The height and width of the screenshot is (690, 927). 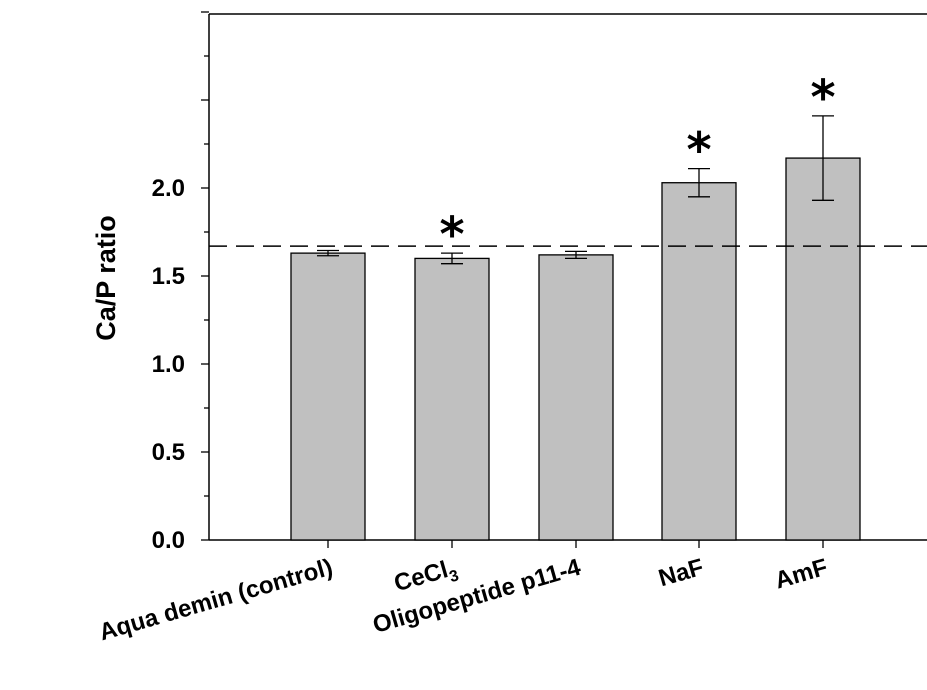 What do you see at coordinates (681, 573) in the screenshot?
I see `x-category-label: NaF` at bounding box center [681, 573].